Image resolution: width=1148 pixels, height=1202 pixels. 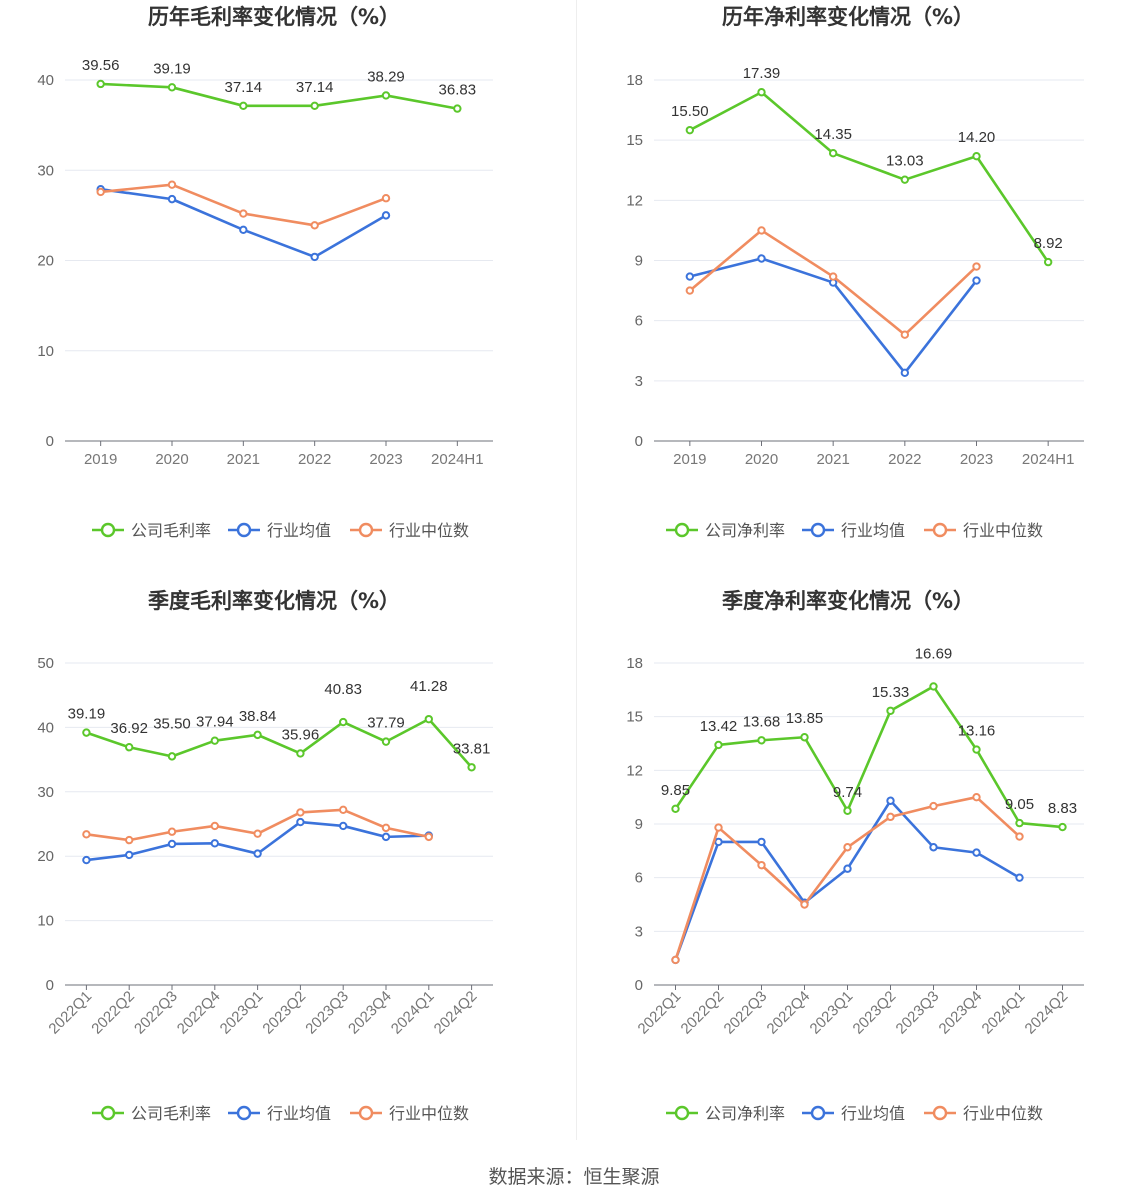 I want to click on y-tick-label: 3, so click(x=639, y=931).